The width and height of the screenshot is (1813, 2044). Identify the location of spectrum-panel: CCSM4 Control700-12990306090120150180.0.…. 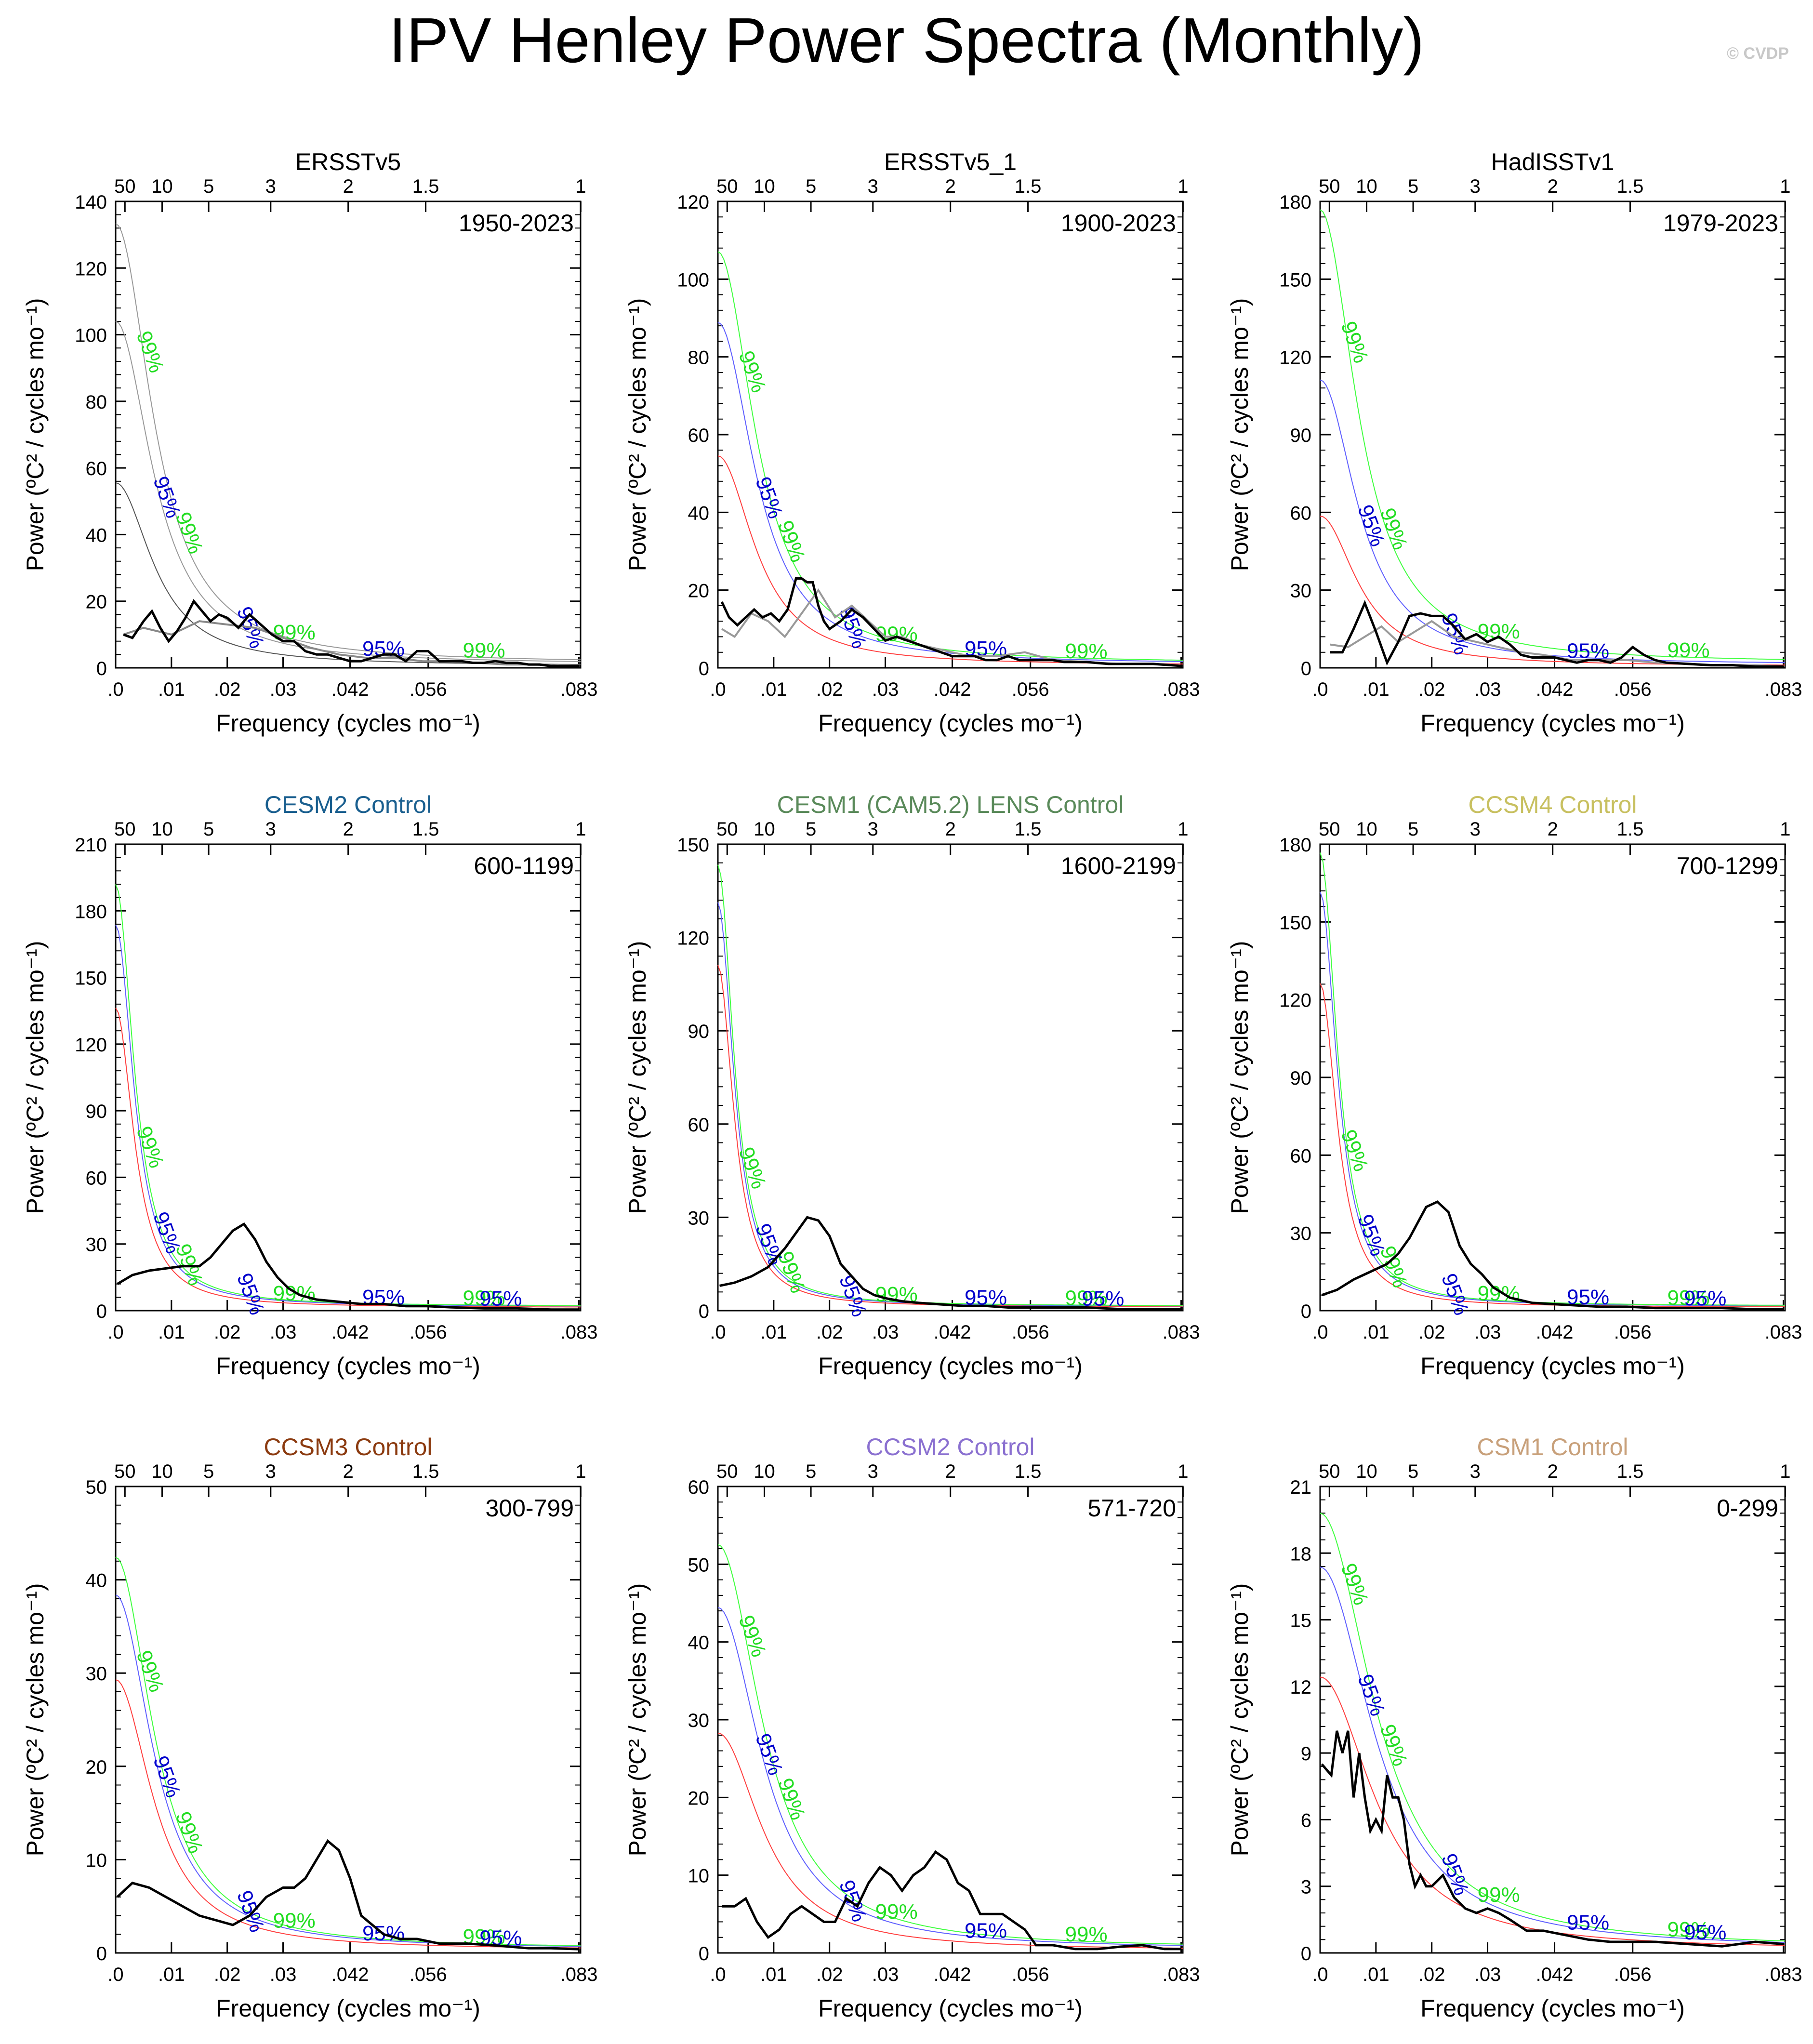
(1514, 1085).